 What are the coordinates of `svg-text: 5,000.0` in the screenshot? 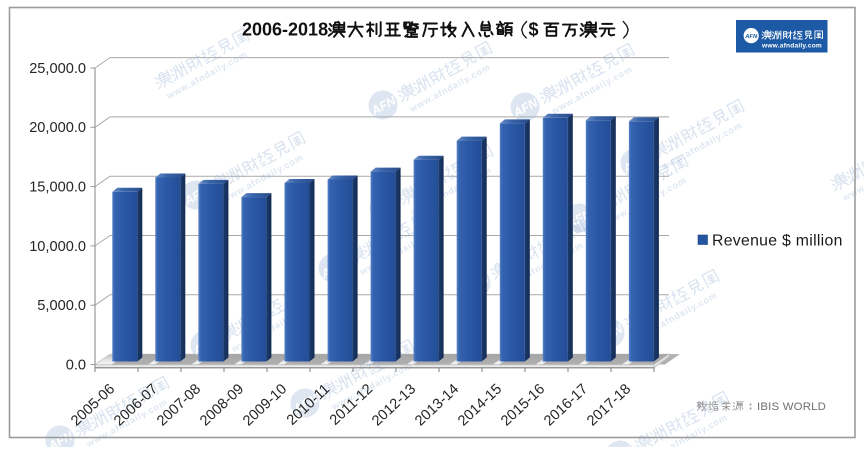 It's located at (61, 306).